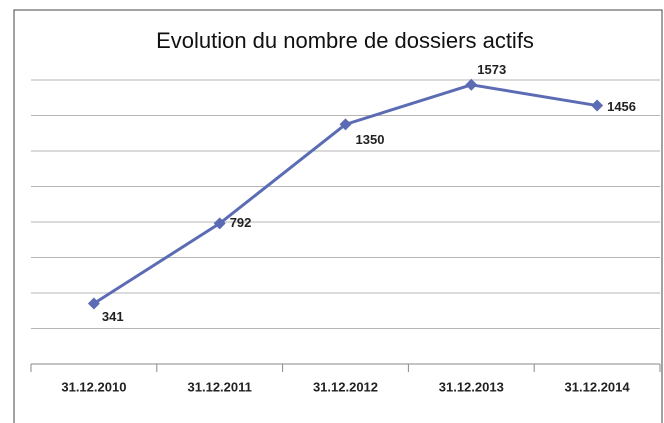 The width and height of the screenshot is (664, 423). I want to click on x-tick-label: 31.12.2011, so click(220, 386).